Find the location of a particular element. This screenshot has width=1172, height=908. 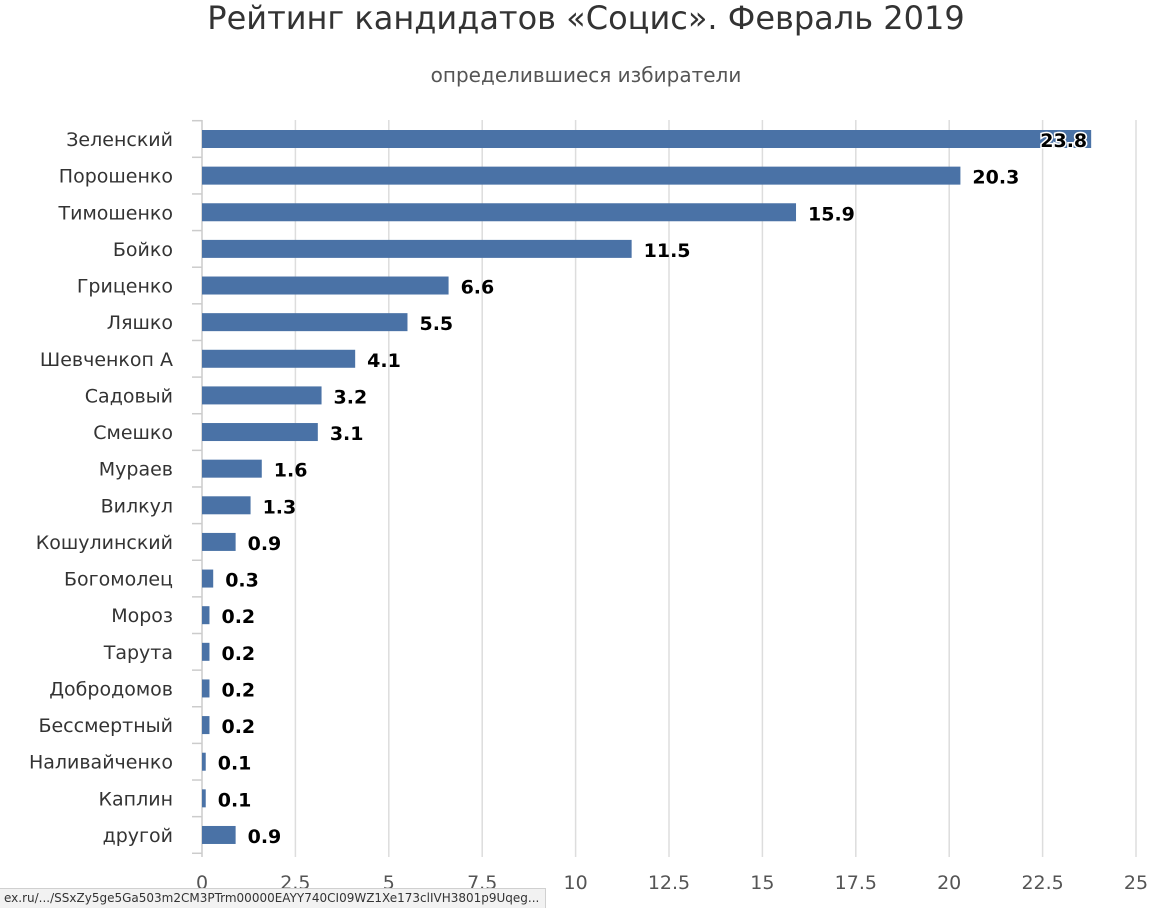

category-label: Смешко is located at coordinates (133, 433).